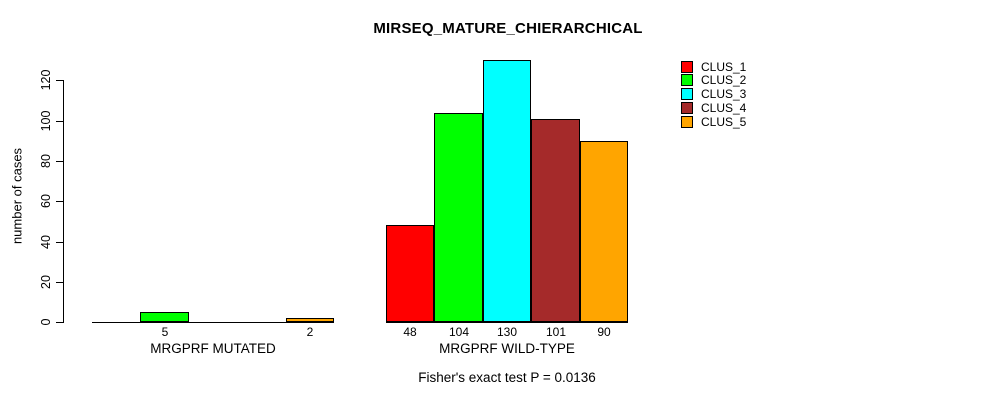 Image resolution: width=990 pixels, height=400 pixels. What do you see at coordinates (17, 196) in the screenshot?
I see `y-axis-title: number of cases` at bounding box center [17, 196].